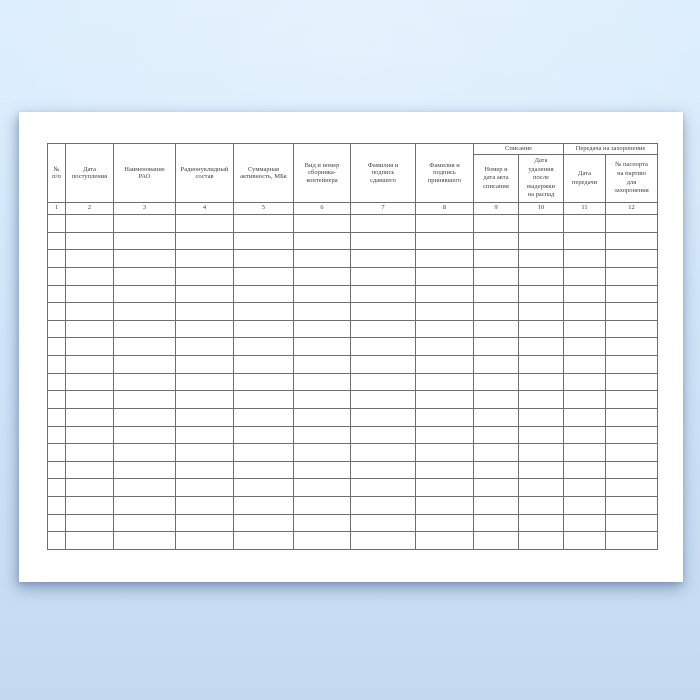 This screenshot has width=700, height=700. Describe the element at coordinates (383, 173) in the screenshot. I see `column-header-sdavshij: Фамилия и подпись сдавшего` at that location.